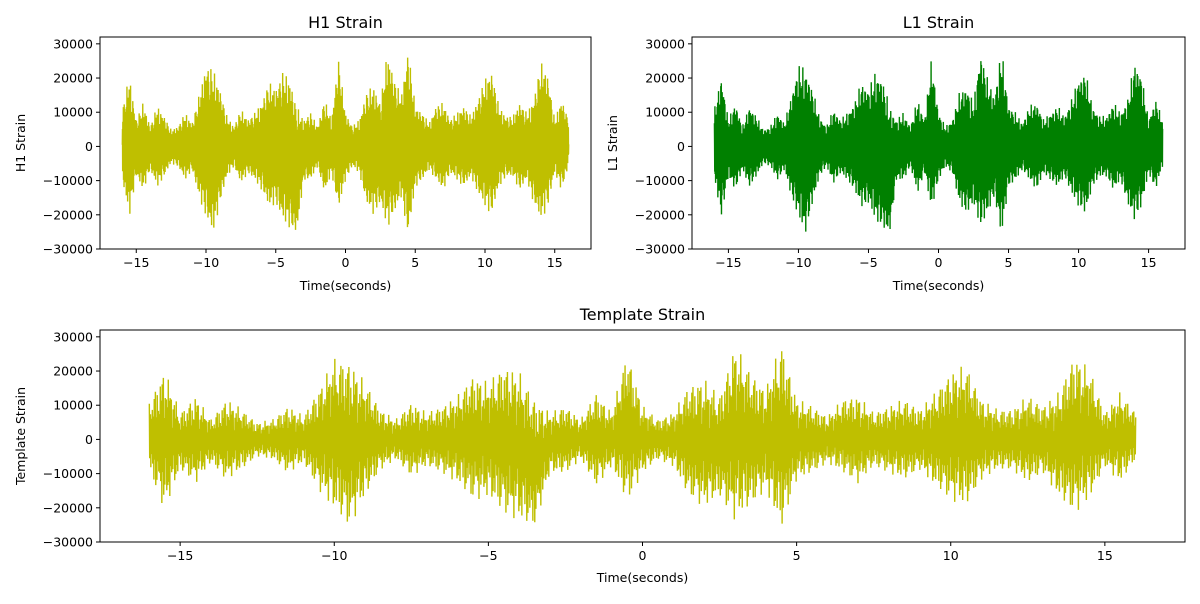  Describe the element at coordinates (939, 22) in the screenshot. I see `chart-title: L1 Strain` at that location.